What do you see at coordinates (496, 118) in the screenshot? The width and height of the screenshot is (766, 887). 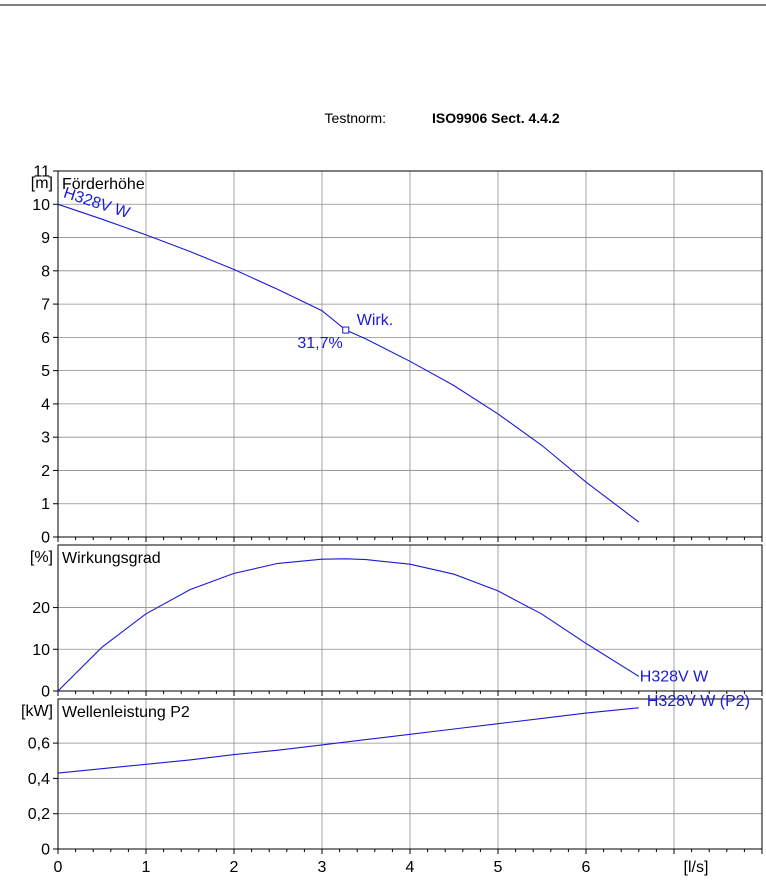 I see `standard-value: ISO9906 Sect. 4.4.2` at bounding box center [496, 118].